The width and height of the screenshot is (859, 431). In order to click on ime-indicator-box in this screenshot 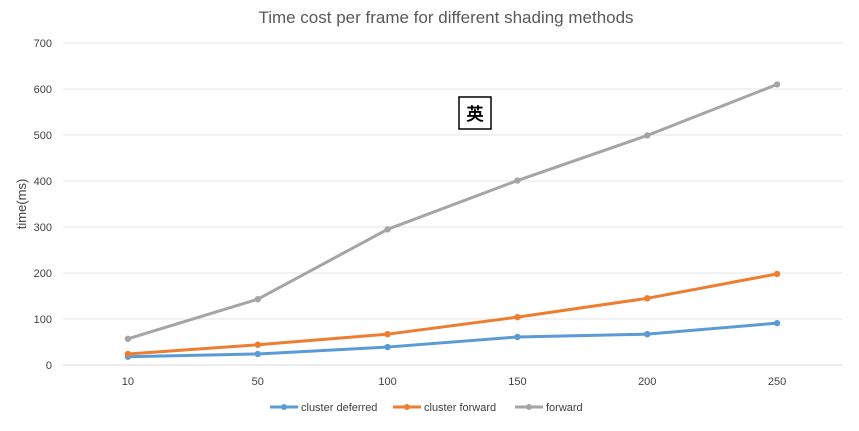, I will do `click(475, 113)`.